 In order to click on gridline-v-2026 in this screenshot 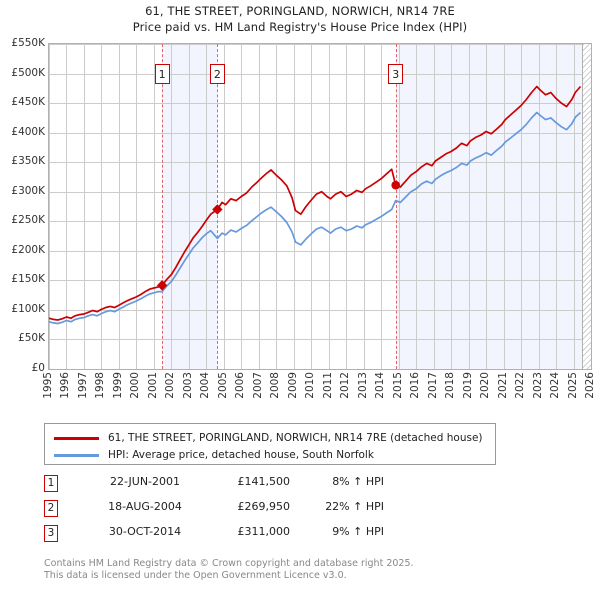, I will do `click(591, 206)`.